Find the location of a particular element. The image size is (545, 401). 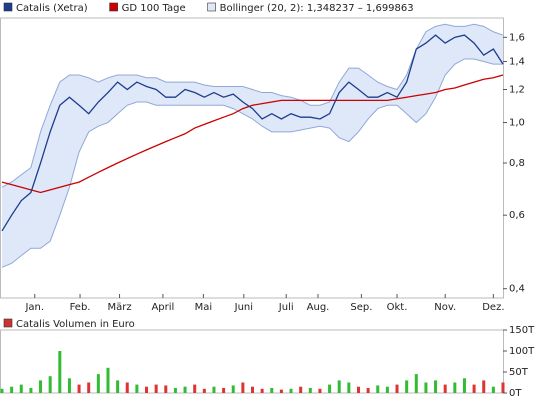

volume-y-tick-label: 0T is located at coordinates (515, 393).